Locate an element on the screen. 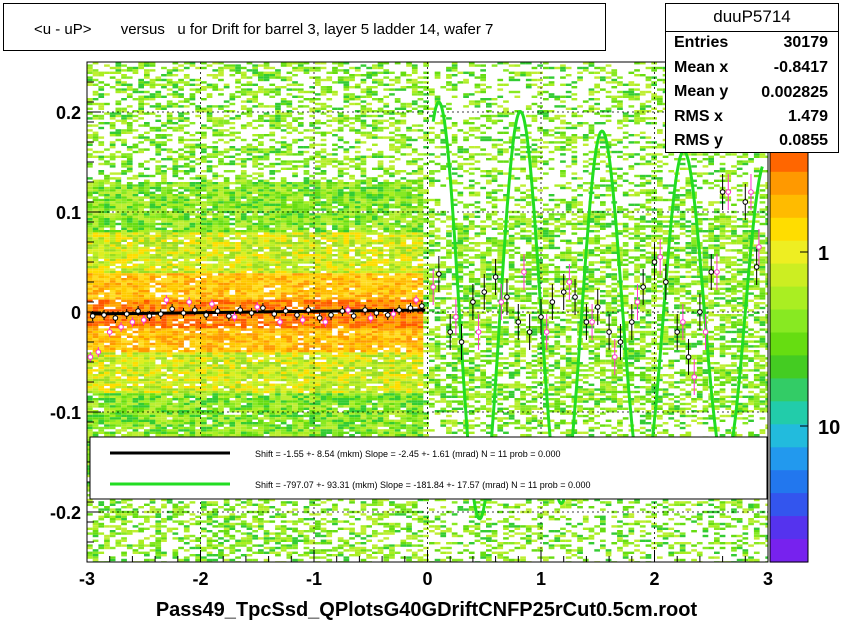  black-fit-path is located at coordinates (258, 312).